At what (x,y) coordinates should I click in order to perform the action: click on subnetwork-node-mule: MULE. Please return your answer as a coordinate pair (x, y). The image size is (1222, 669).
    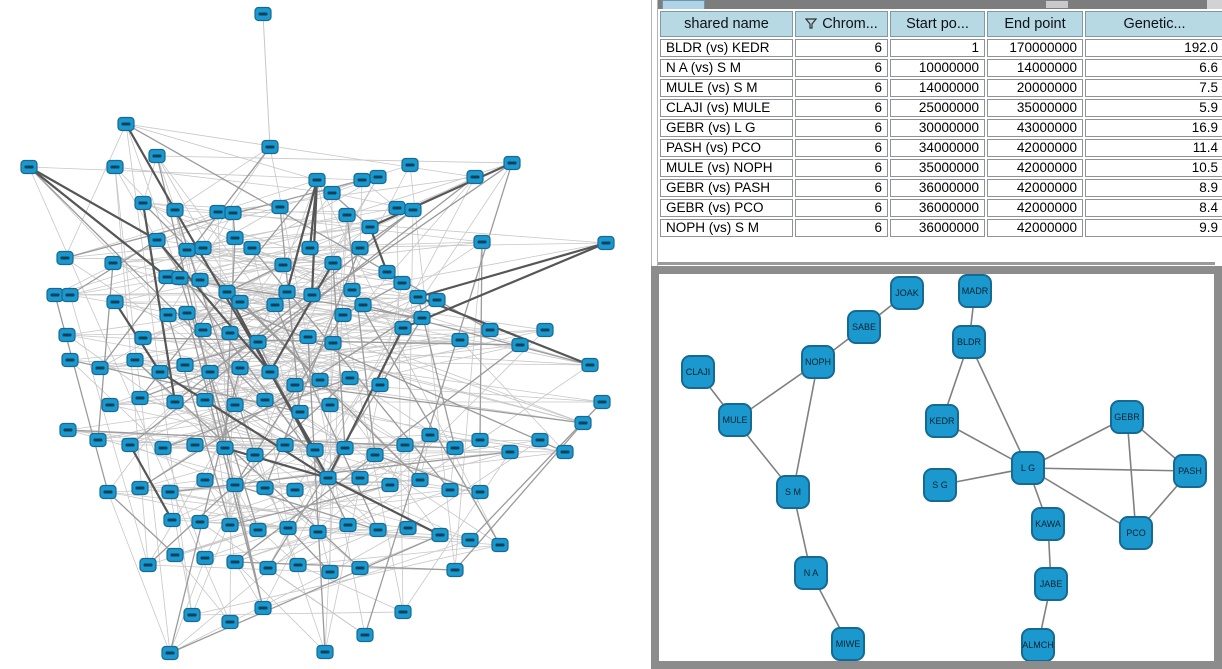
    Looking at the image, I should click on (735, 420).